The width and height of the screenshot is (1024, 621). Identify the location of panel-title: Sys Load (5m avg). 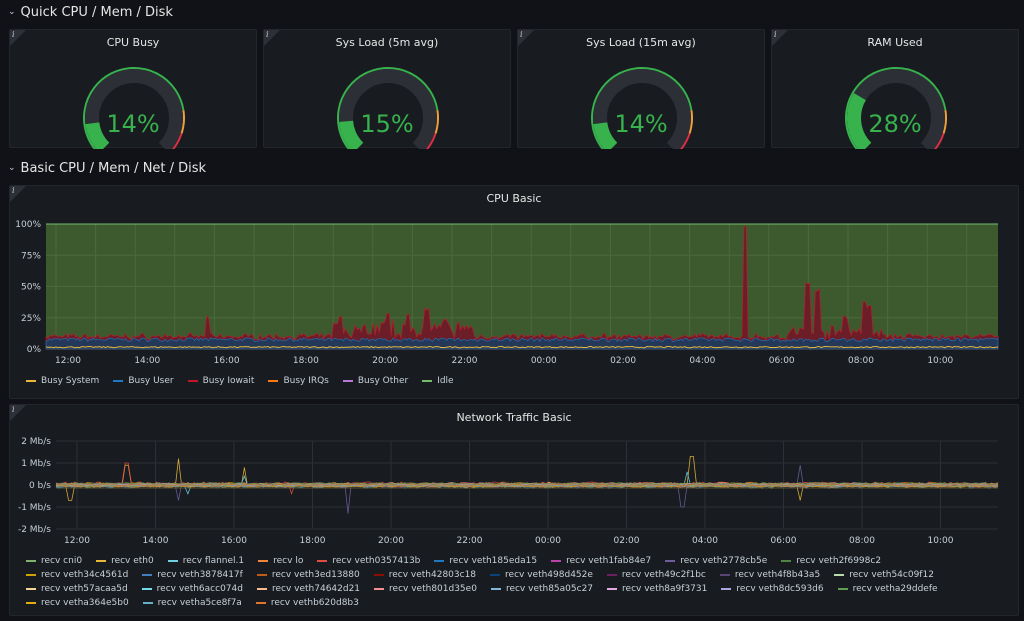
(387, 42).